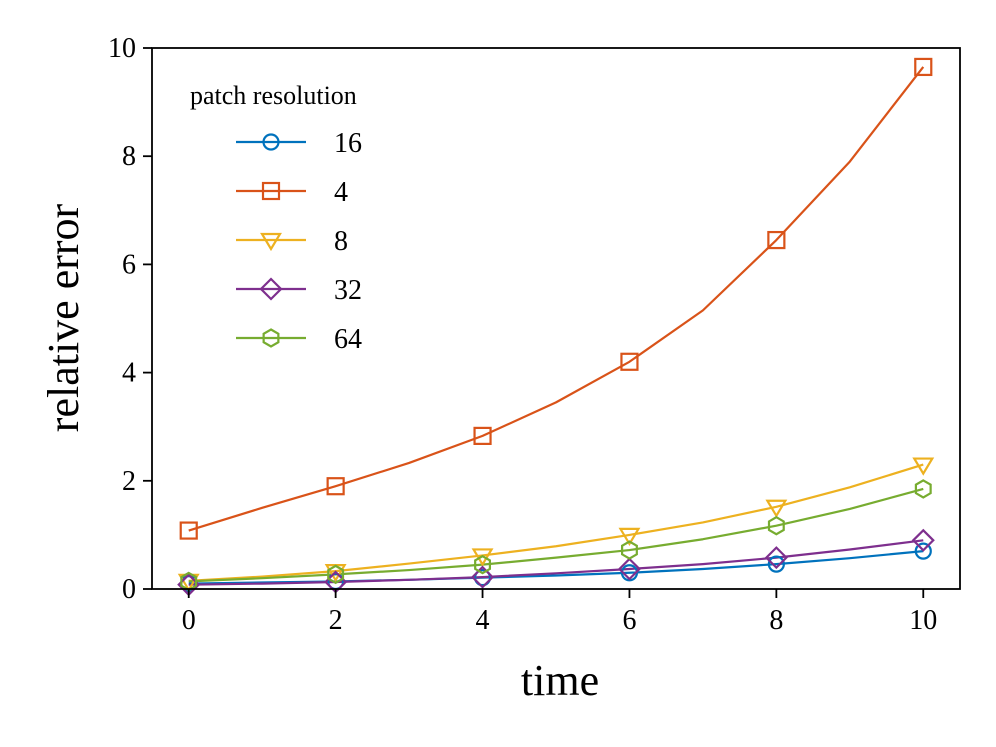 The width and height of the screenshot is (996, 747). What do you see at coordinates (129, 373) in the screenshot?
I see `y-tick-label-4: 4` at bounding box center [129, 373].